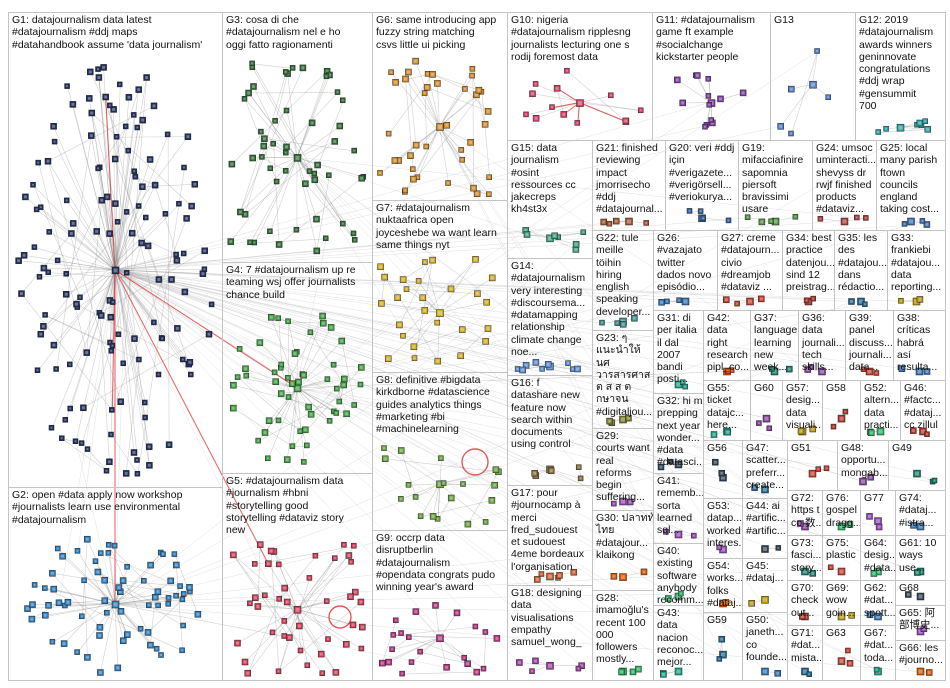  What do you see at coordinates (805, 510) in the screenshot?
I see `group-label-line: https t` at bounding box center [805, 510].